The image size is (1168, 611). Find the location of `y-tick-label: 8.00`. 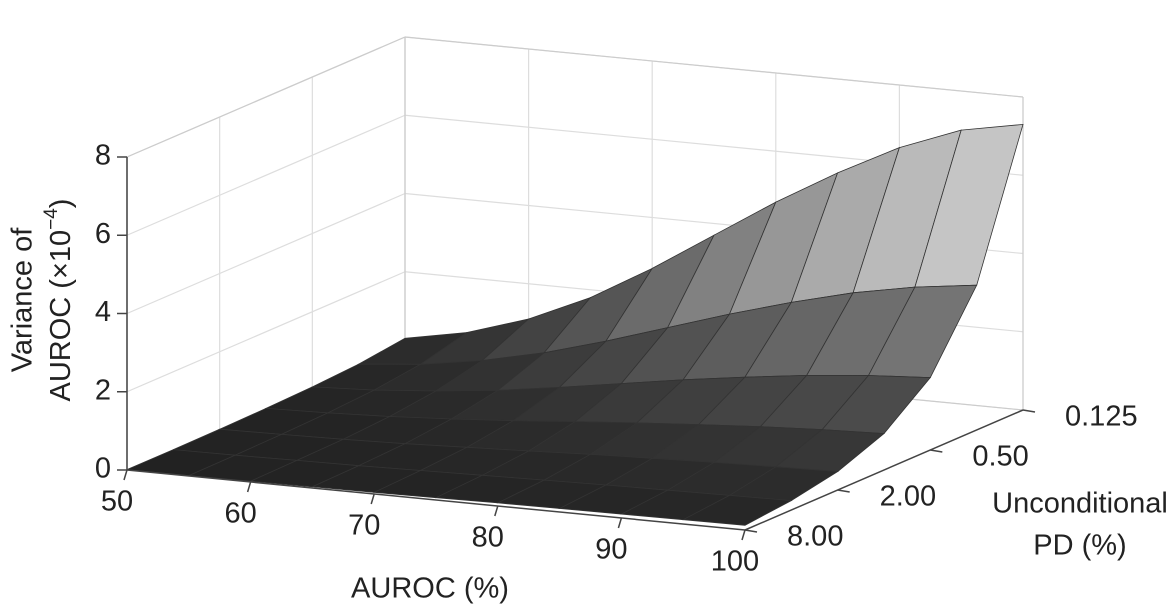

y-tick-label: 8.00 is located at coordinates (815, 537).